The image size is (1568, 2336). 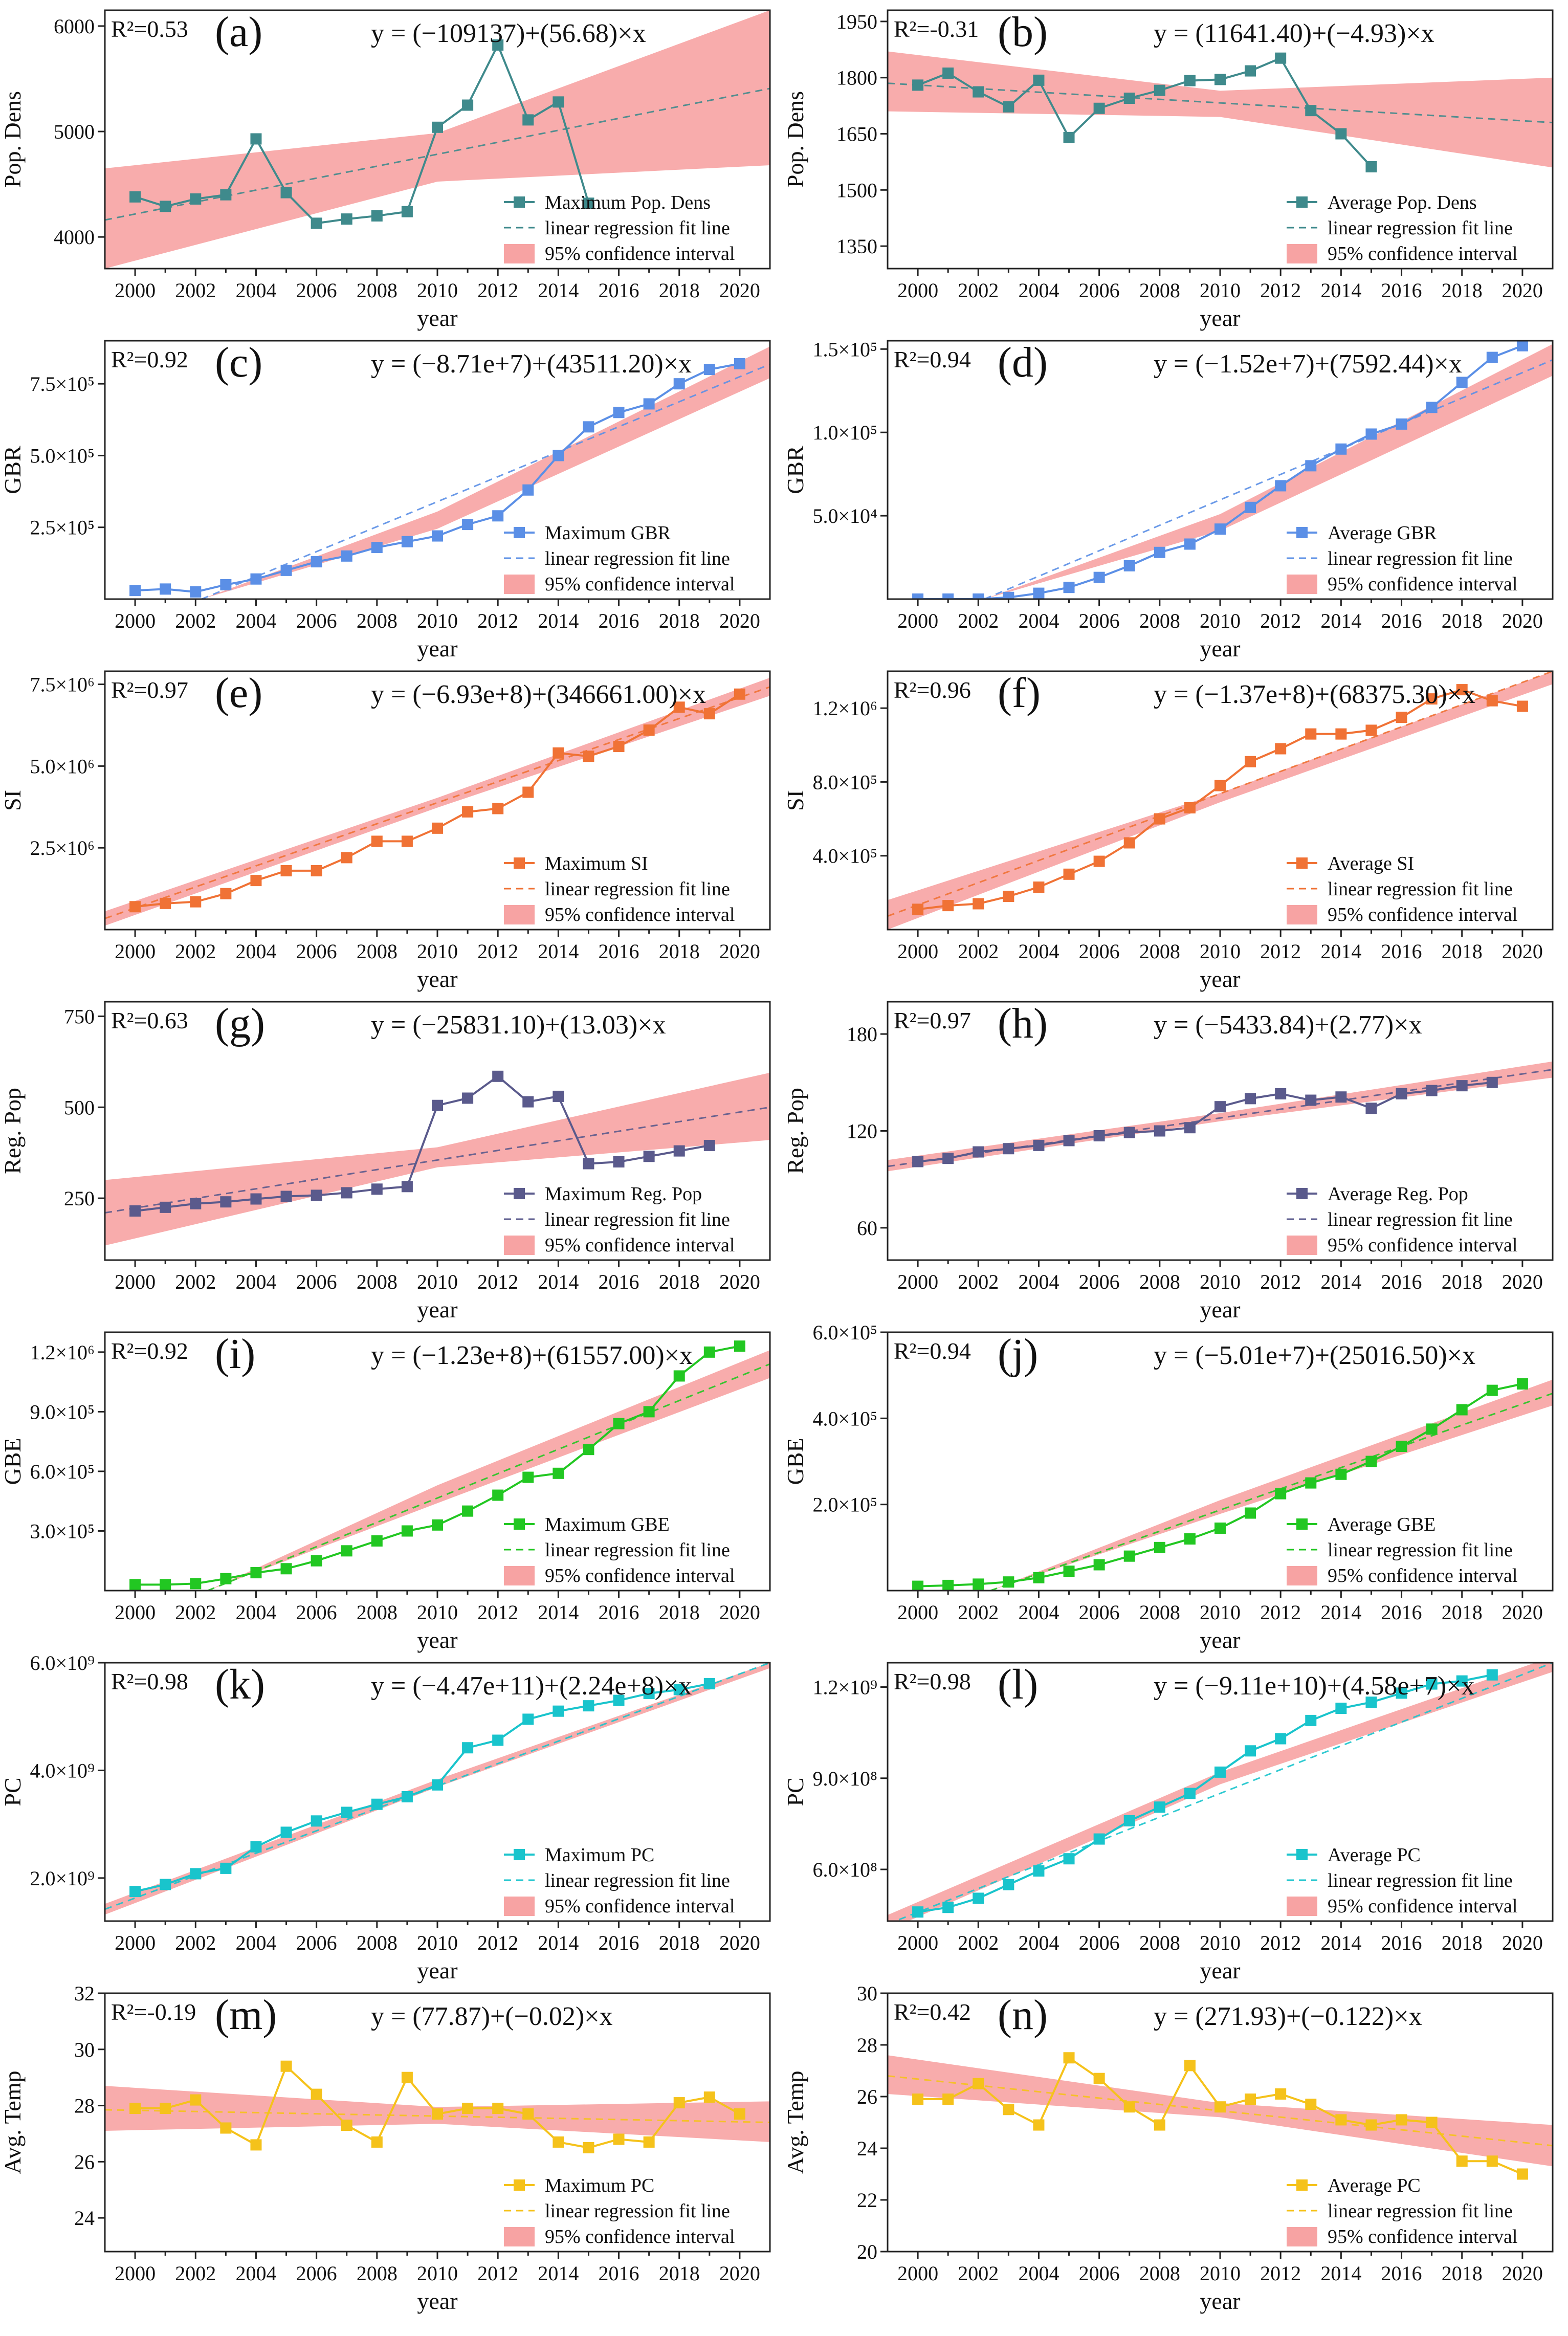 I want to click on confidence-band, so click(x=488, y=1470).